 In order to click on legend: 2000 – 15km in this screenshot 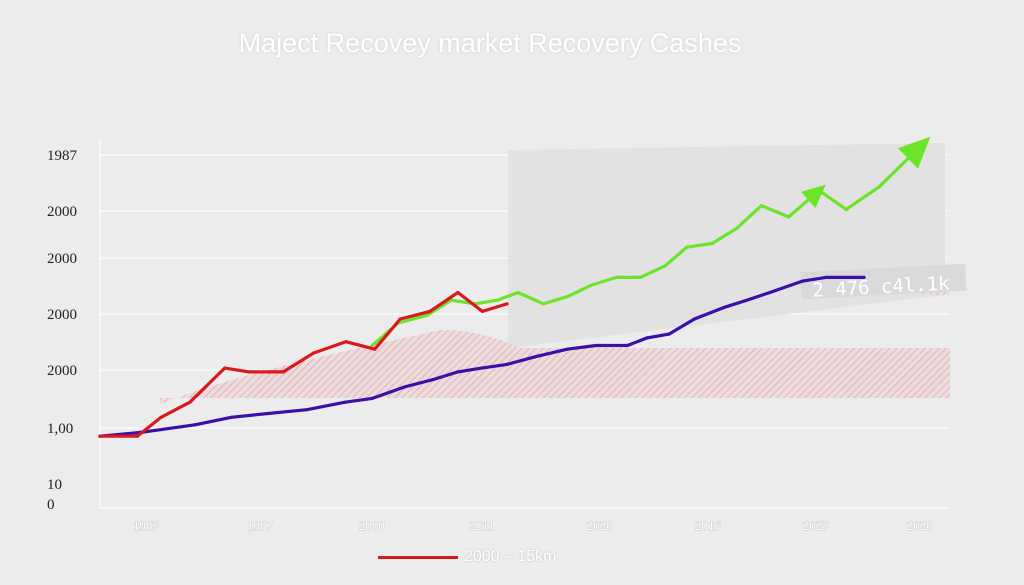, I will do `click(467, 557)`.